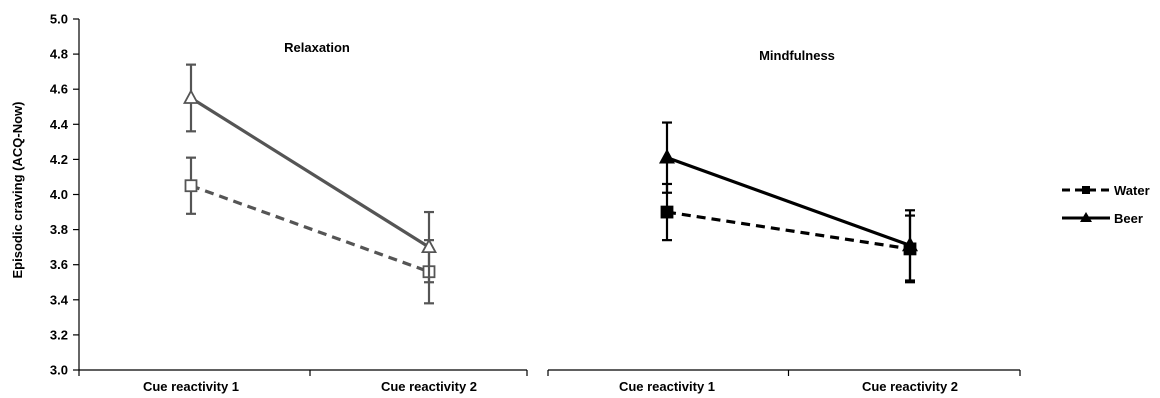  I want to click on y-tick-label: 3.0, so click(59, 370).